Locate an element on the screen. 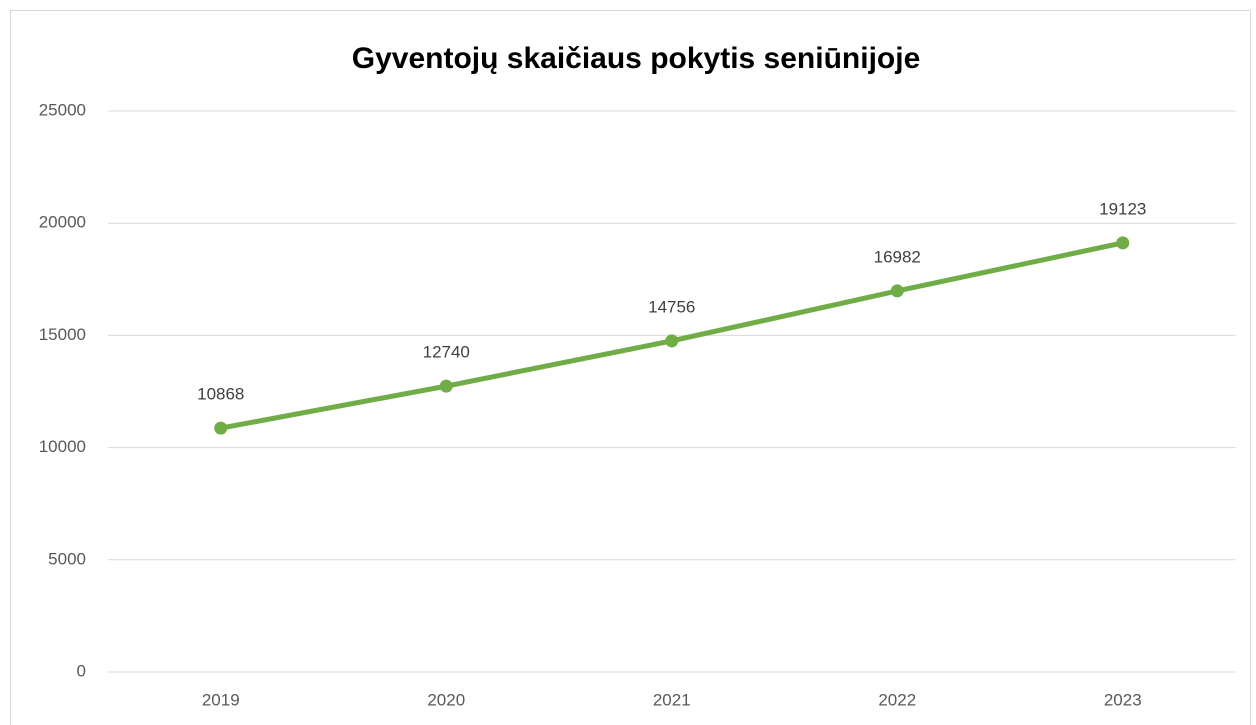 The height and width of the screenshot is (725, 1256). y-tick-label: 25000 is located at coordinates (62, 109).